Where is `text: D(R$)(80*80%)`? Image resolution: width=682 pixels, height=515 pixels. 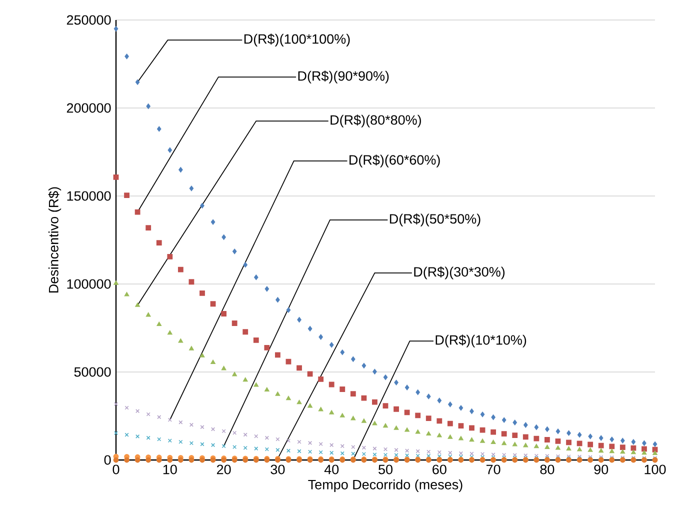
text: D(R$)(80*80%) is located at coordinates (375, 121).